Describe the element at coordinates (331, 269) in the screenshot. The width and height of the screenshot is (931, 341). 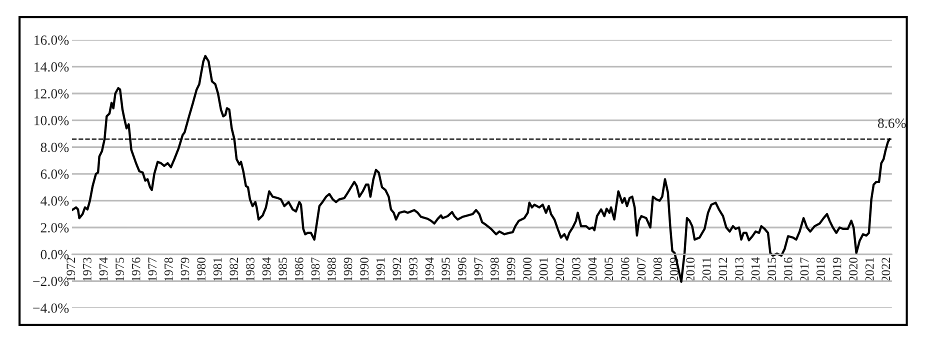
I see `x-tick-label: 1988` at that location.